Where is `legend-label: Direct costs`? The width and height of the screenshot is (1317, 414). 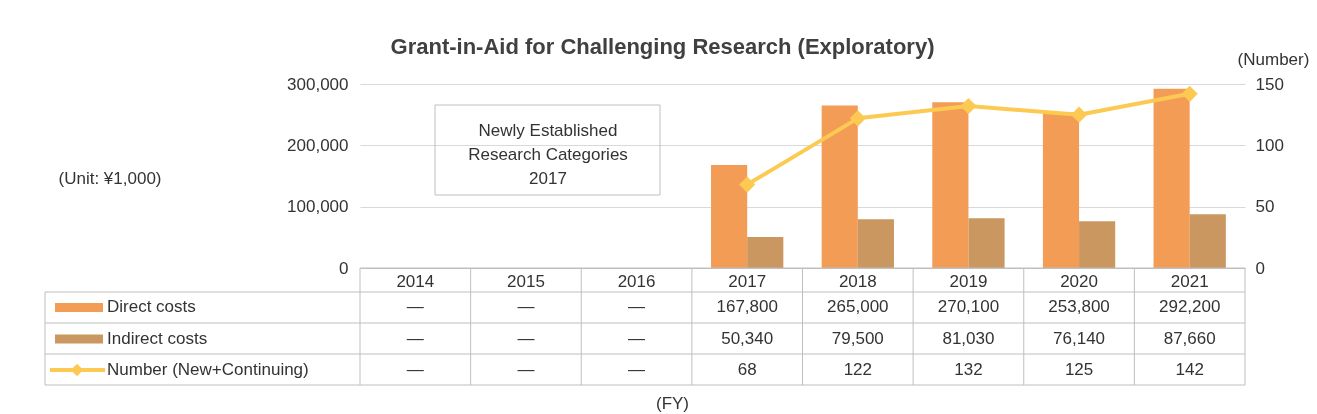 legend-label: Direct costs is located at coordinates (151, 306).